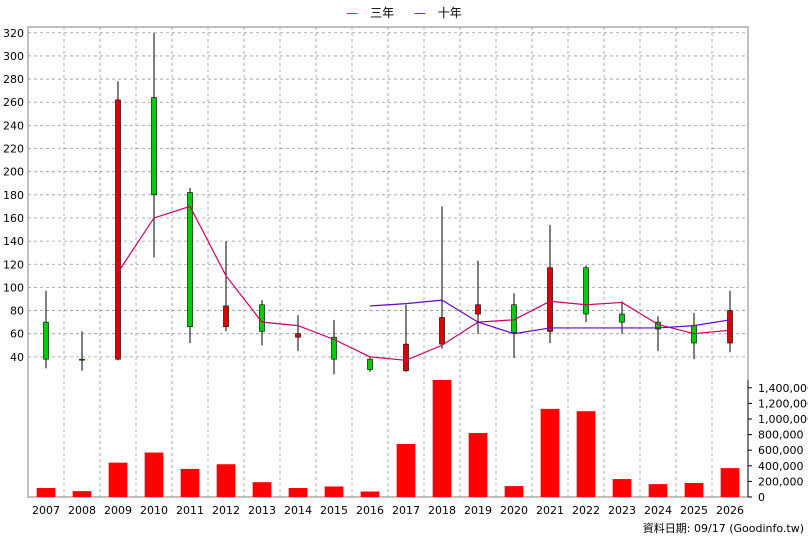 The height and width of the screenshot is (540, 808). I want to click on price-tick-label: 300, so click(13, 56).